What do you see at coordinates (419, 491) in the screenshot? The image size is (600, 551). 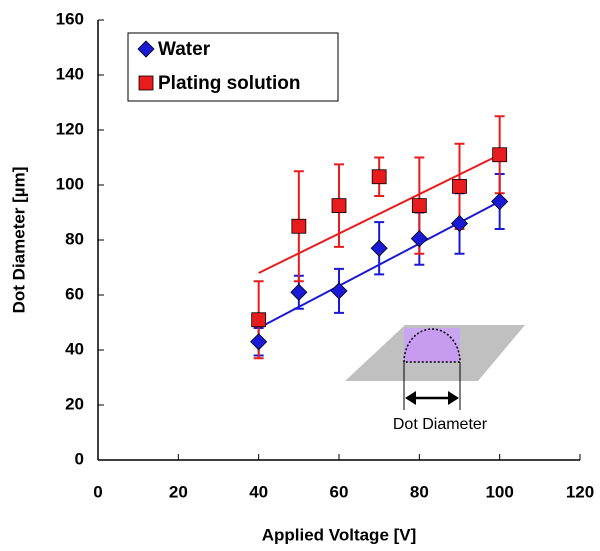 I see `x-tick-label: 80` at bounding box center [419, 491].